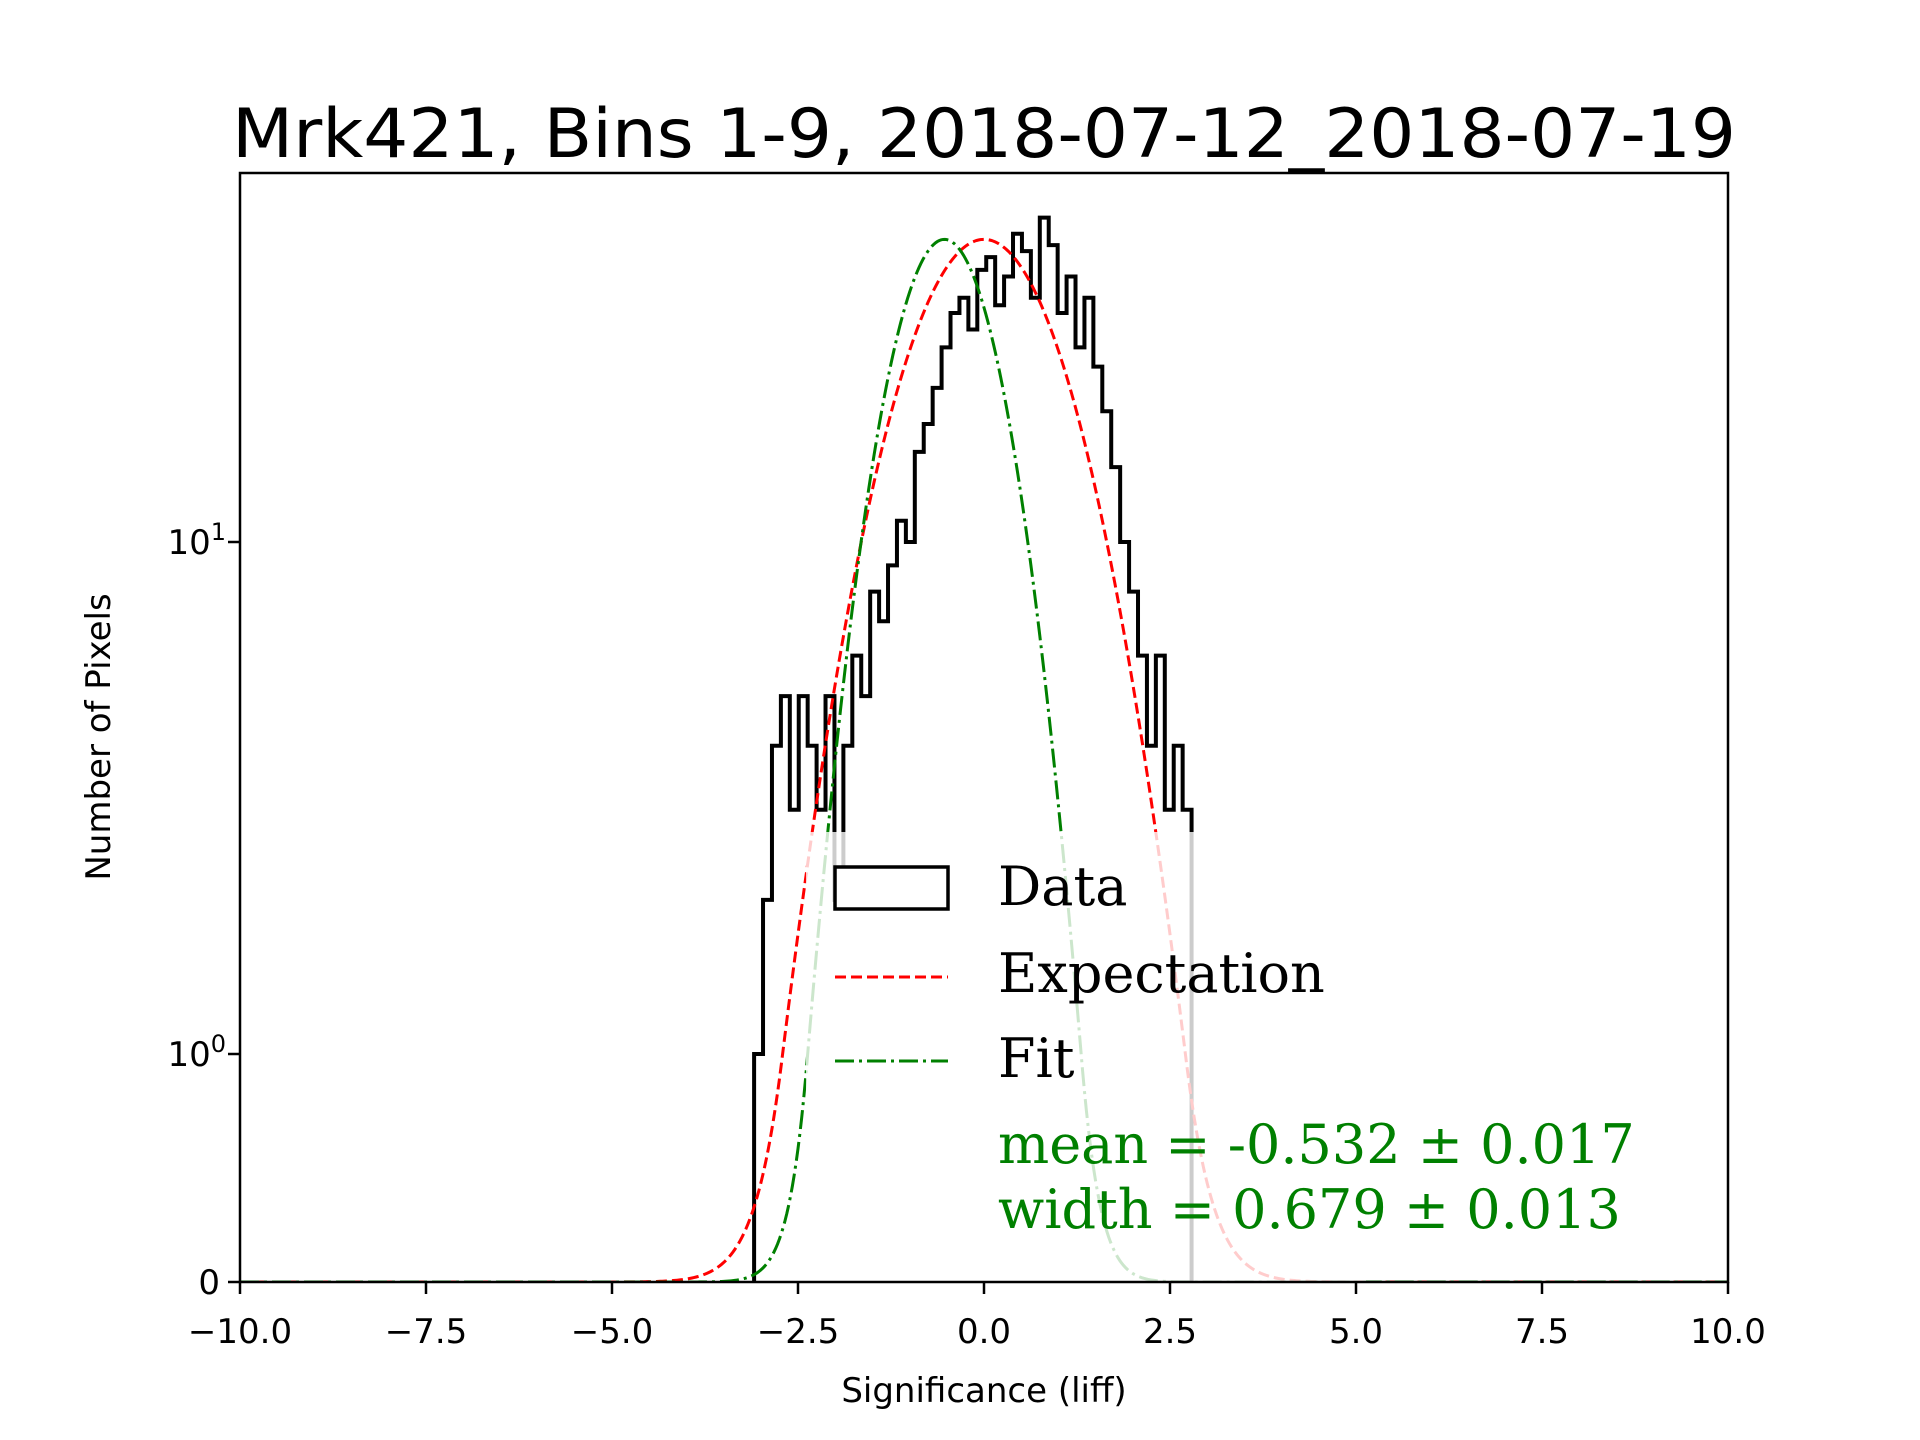 This screenshot has width=1920, height=1440. Describe the element at coordinates (1316, 1144) in the screenshot. I see `fit-mean-text: mean = -0.532 ± 0.017` at that location.